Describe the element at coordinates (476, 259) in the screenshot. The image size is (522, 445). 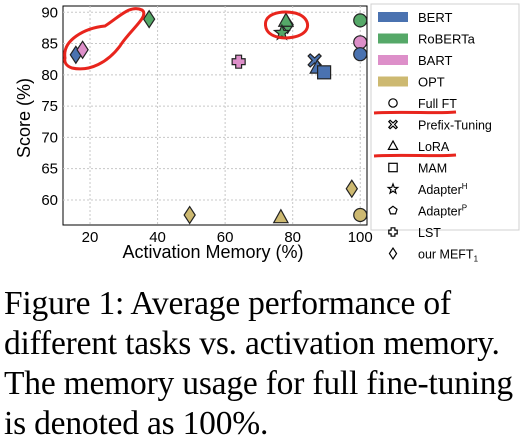
I see `legend-subscript: 1` at that location.